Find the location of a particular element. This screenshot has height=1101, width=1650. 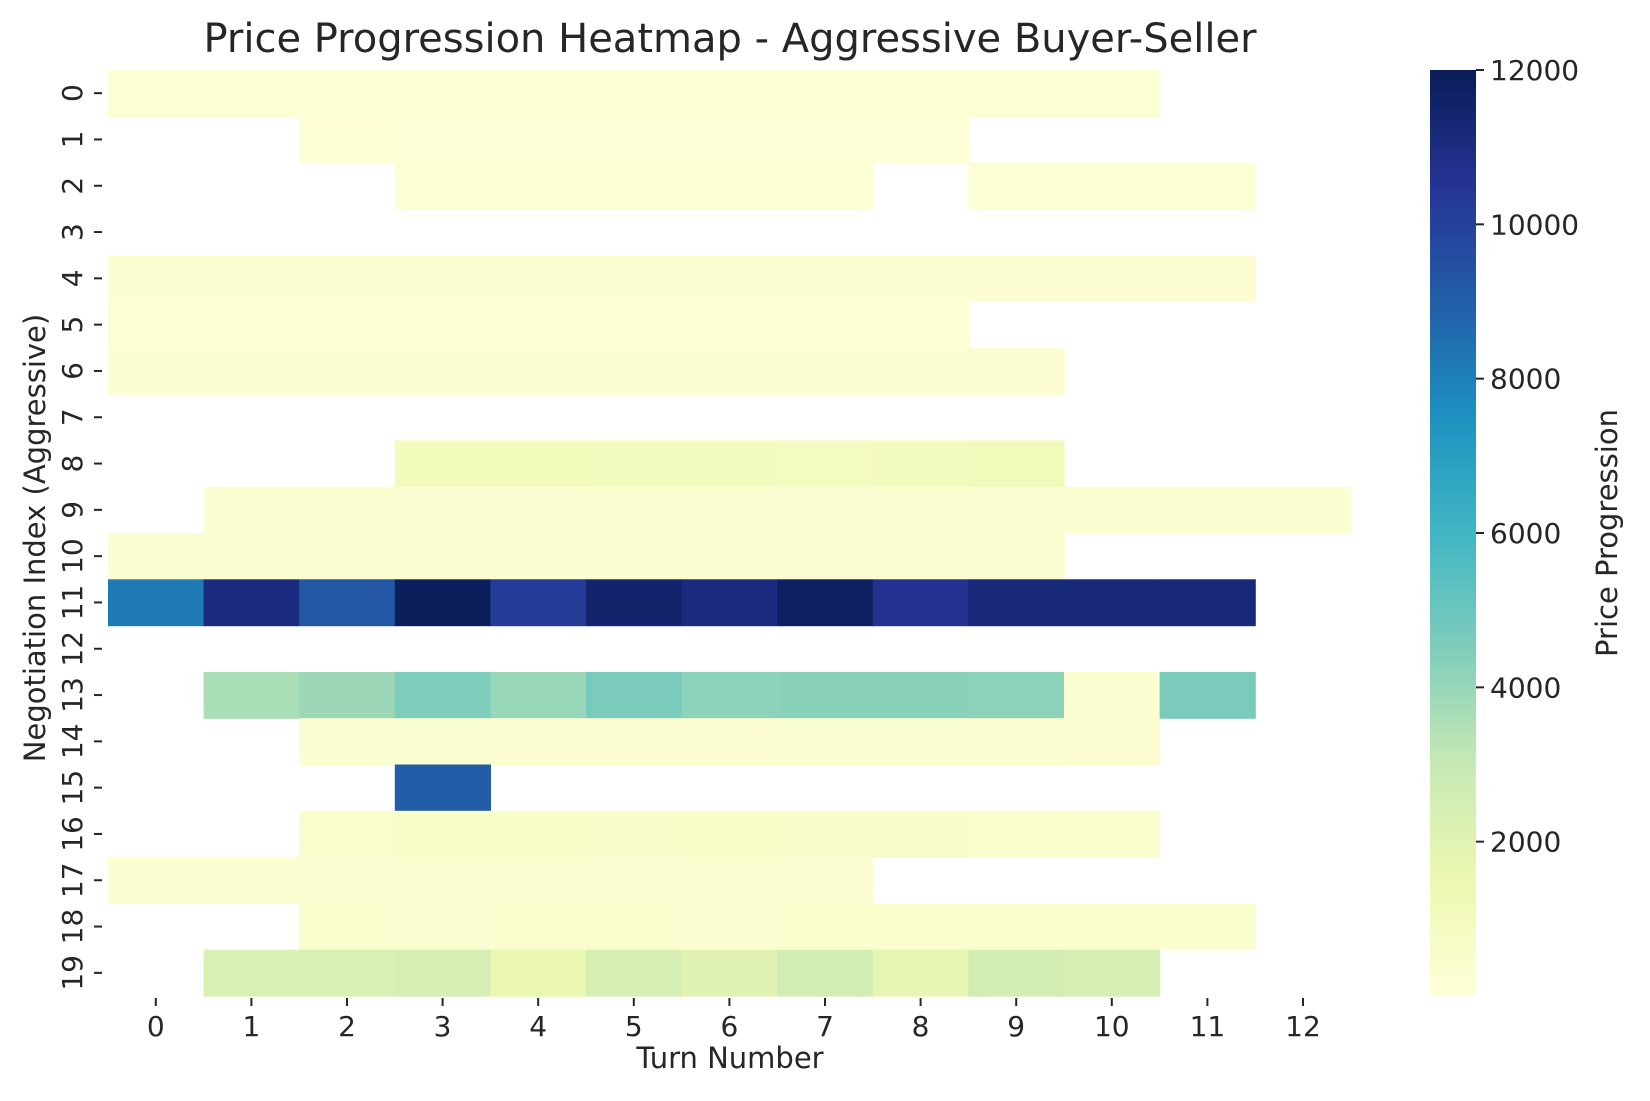

y-axis-label: Negotiation Index (Aggressive) is located at coordinates (35, 538).